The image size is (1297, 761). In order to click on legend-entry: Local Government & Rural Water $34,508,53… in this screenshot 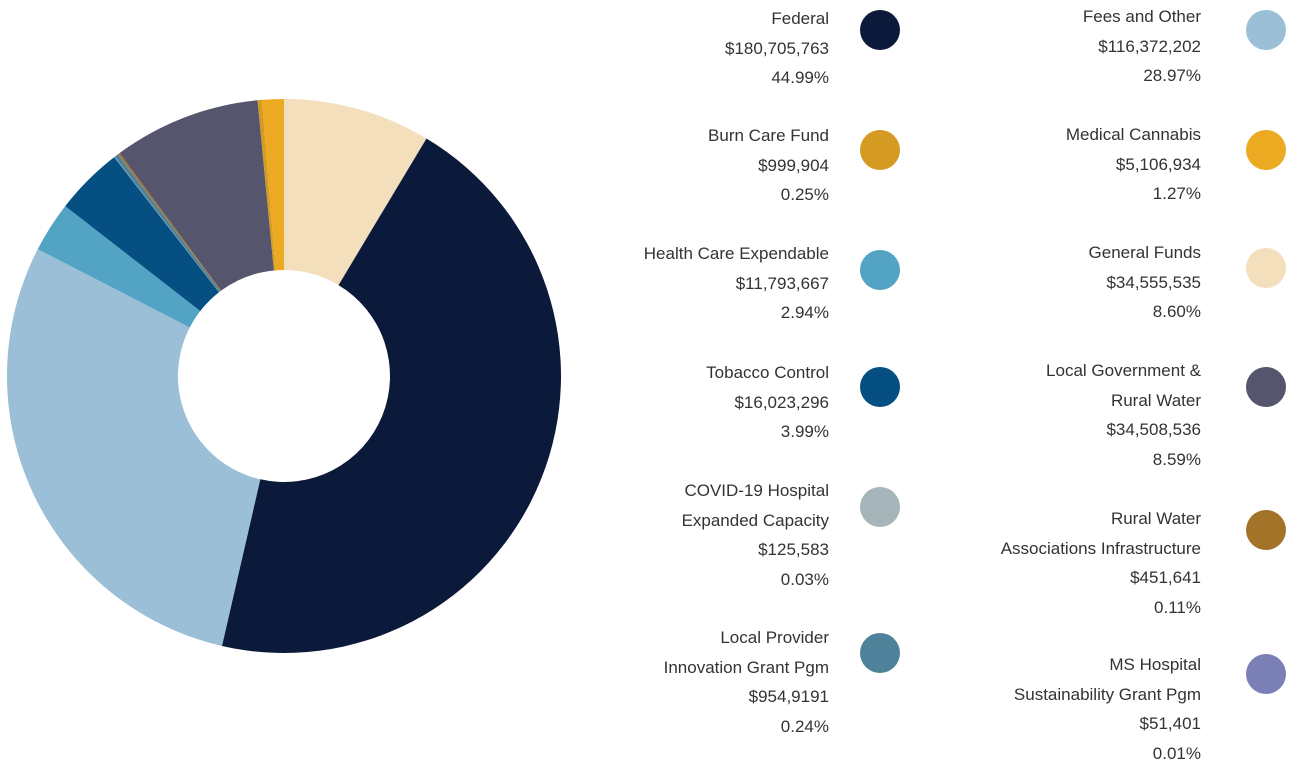, I will do `click(1123, 415)`.